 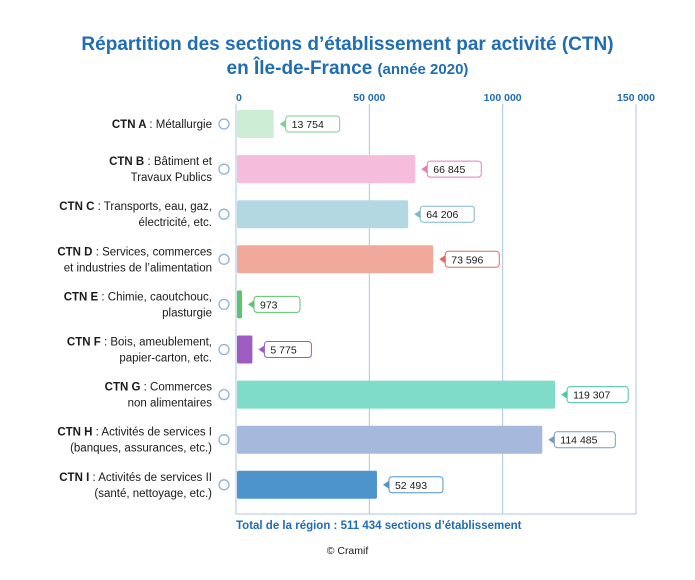 I want to click on category-label: CTN A : Métallurgie, so click(x=162, y=125).